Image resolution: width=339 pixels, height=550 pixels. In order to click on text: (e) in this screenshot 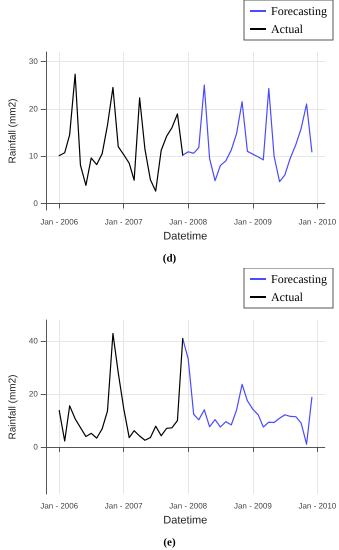, I will do `click(169, 542)`.